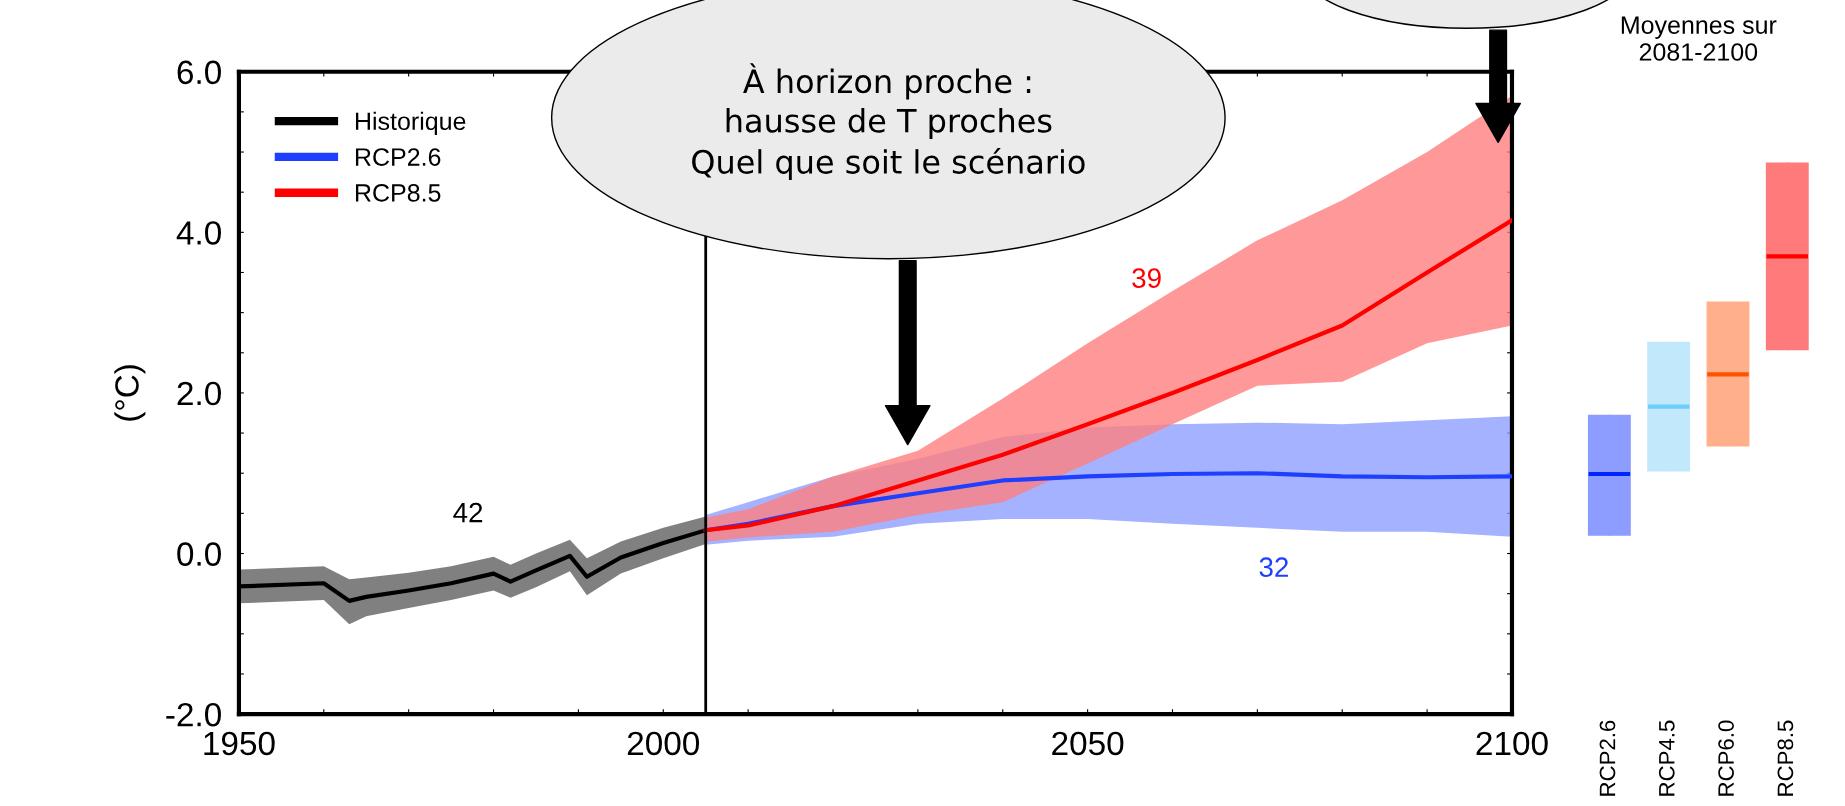  Describe the element at coordinates (198, 233) in the screenshot. I see `y-tick-label: 4.0` at that location.